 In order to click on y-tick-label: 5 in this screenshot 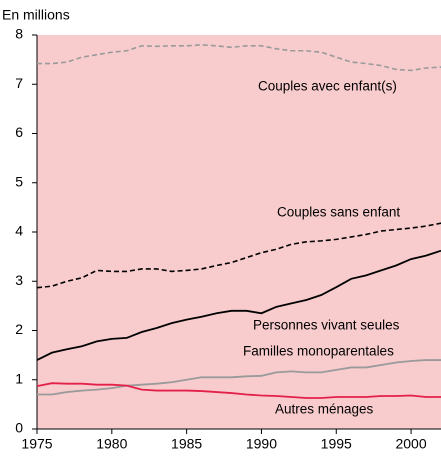, I will do `click(19, 181)`.